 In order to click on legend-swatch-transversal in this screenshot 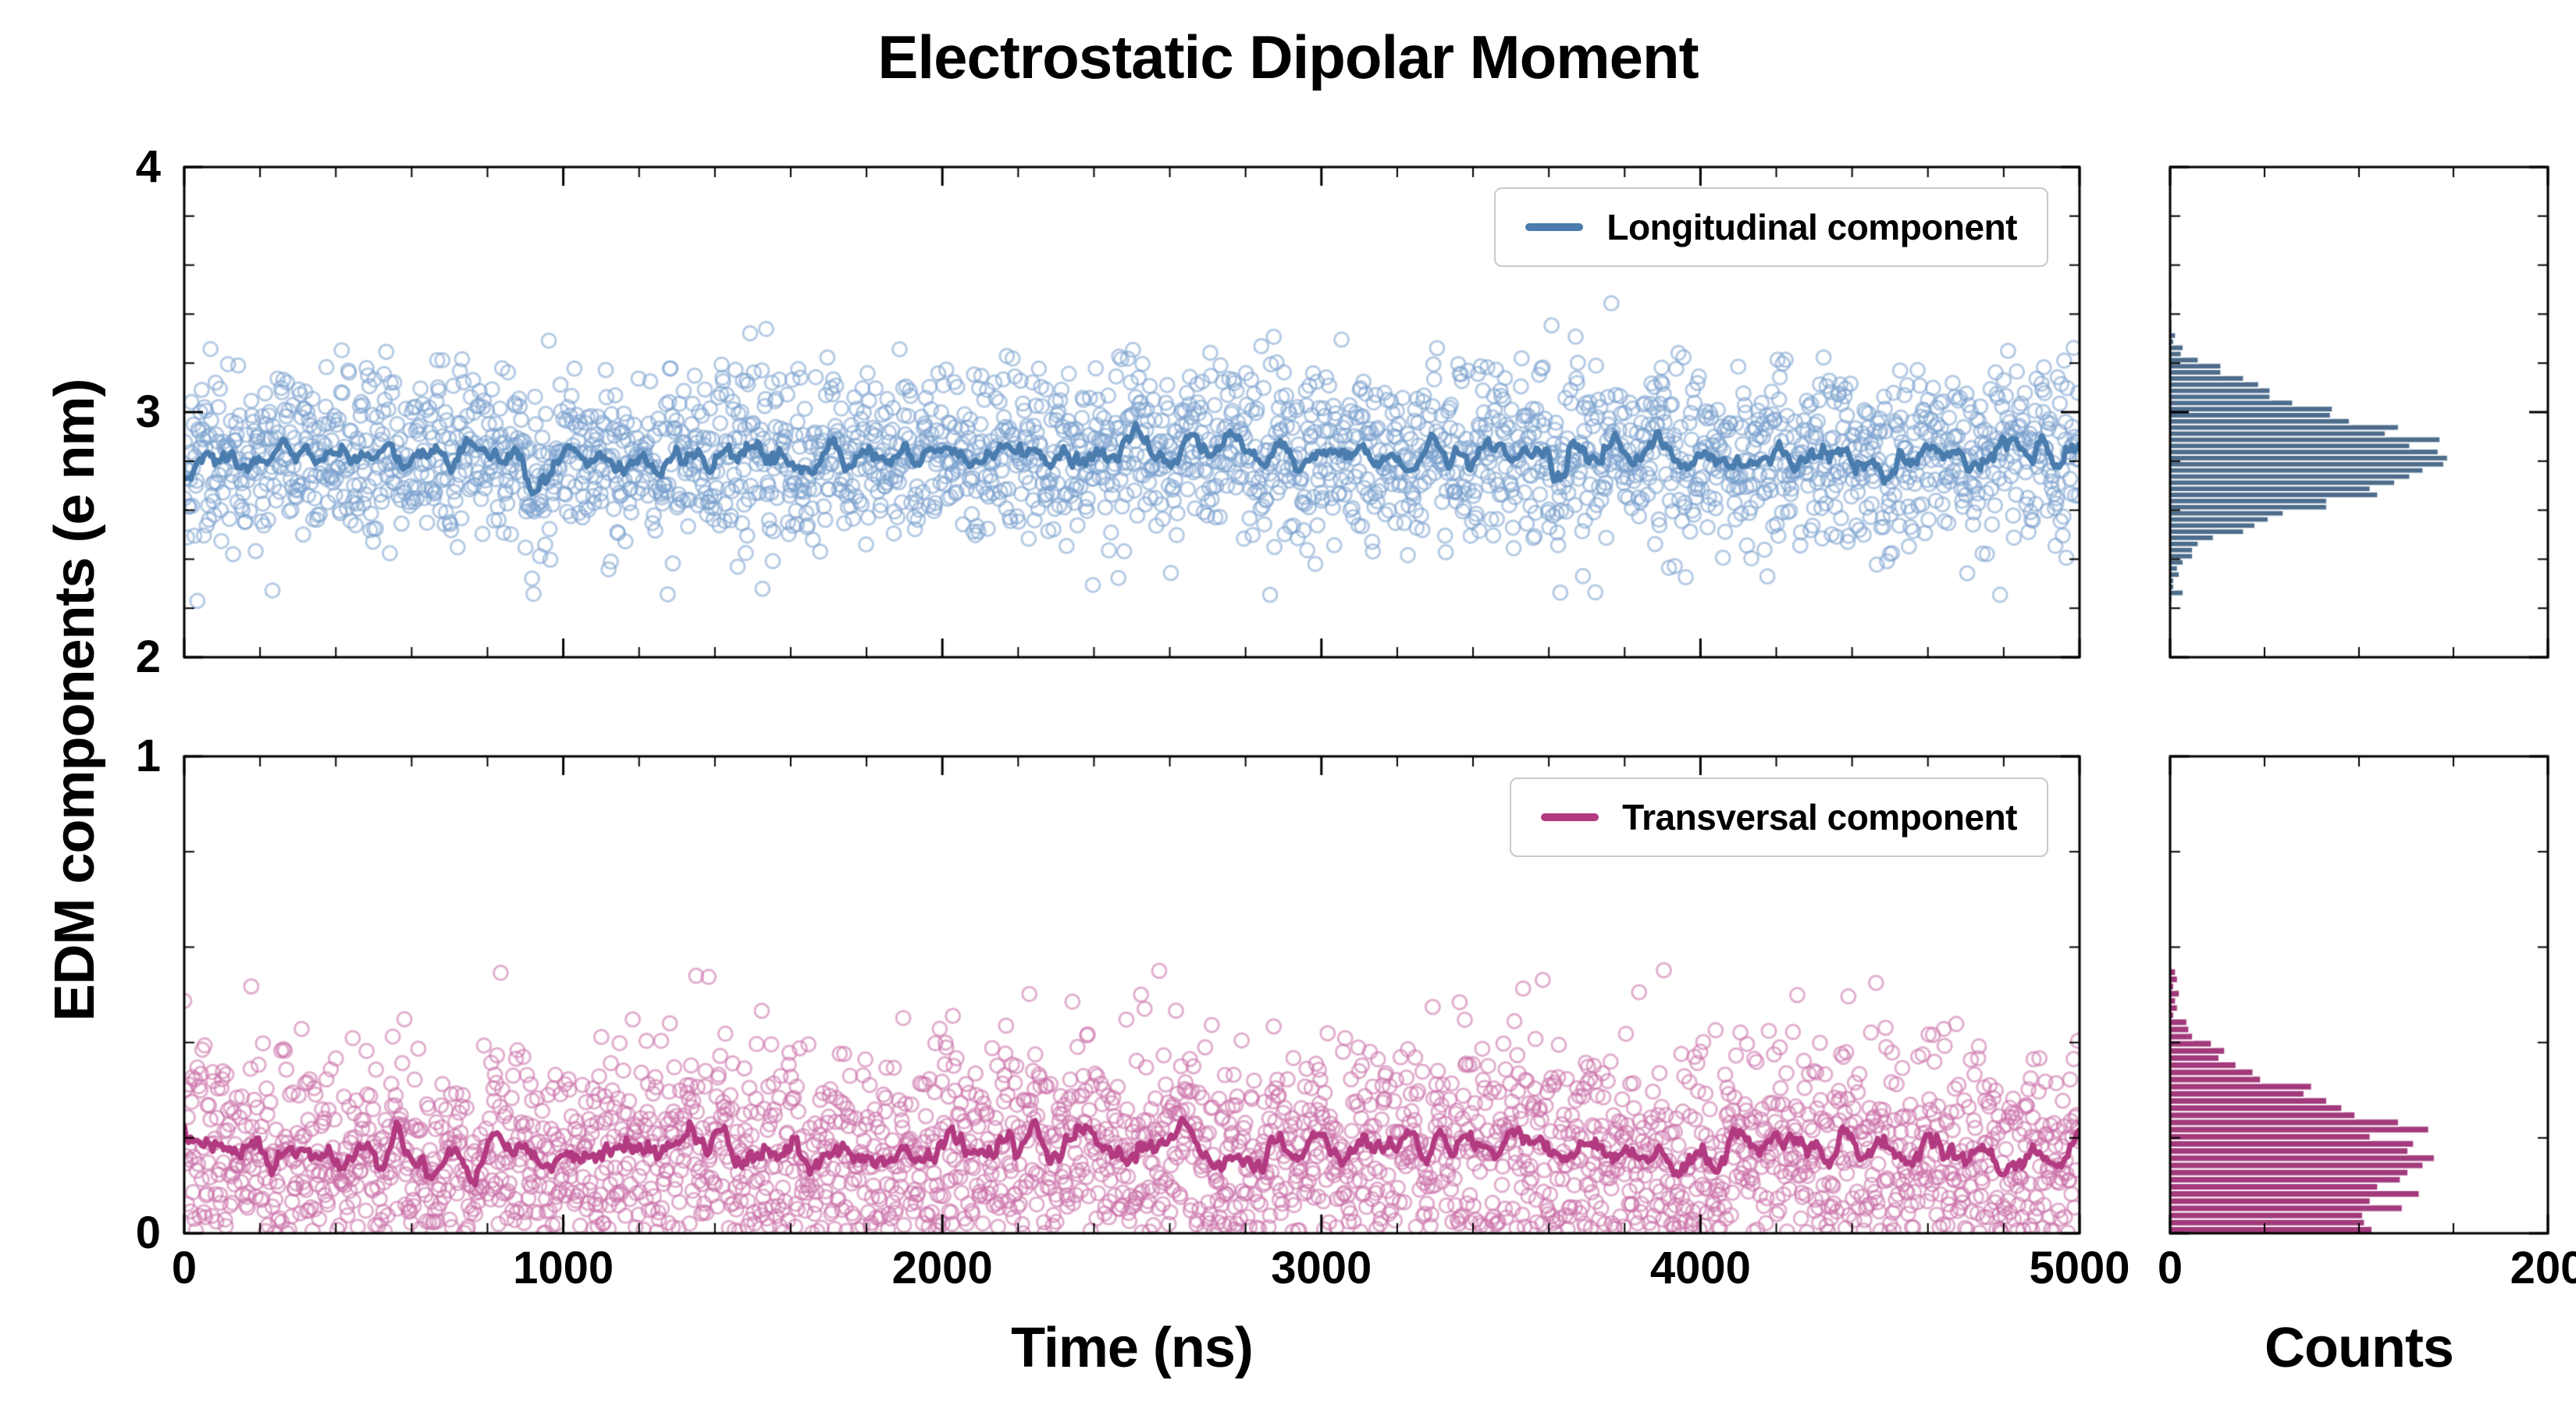, I will do `click(1570, 817)`.